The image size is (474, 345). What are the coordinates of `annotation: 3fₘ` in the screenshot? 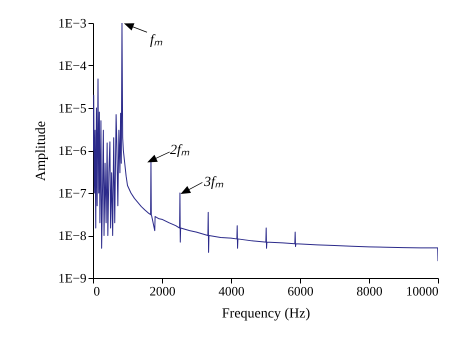 It's located at (213, 182).